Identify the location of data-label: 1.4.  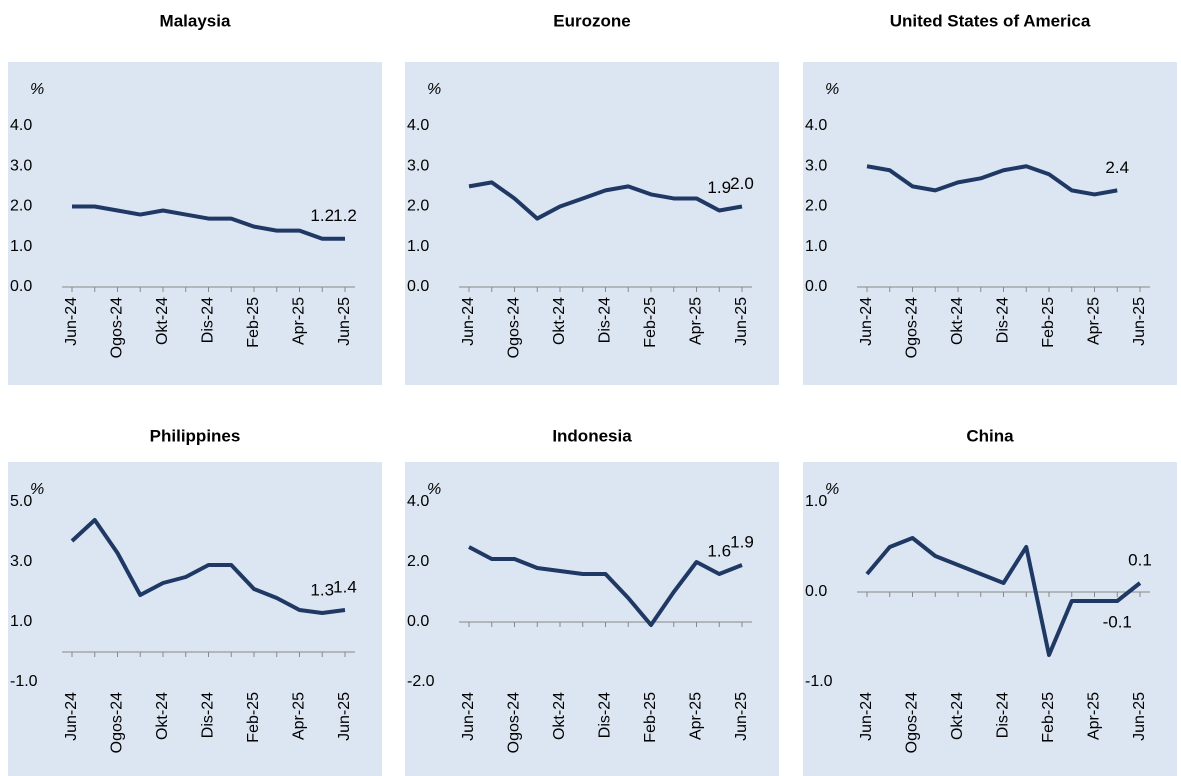
(345, 586).